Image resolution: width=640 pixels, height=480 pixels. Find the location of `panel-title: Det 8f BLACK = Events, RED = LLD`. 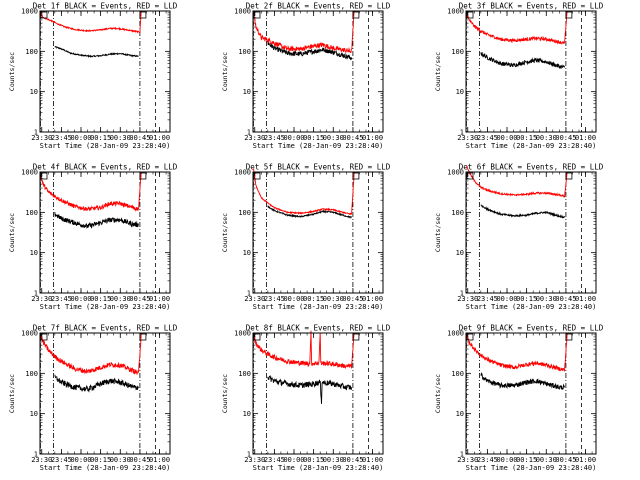

panel-title: Det 8f BLACK = Events, RED = LLD is located at coordinates (318, 328).